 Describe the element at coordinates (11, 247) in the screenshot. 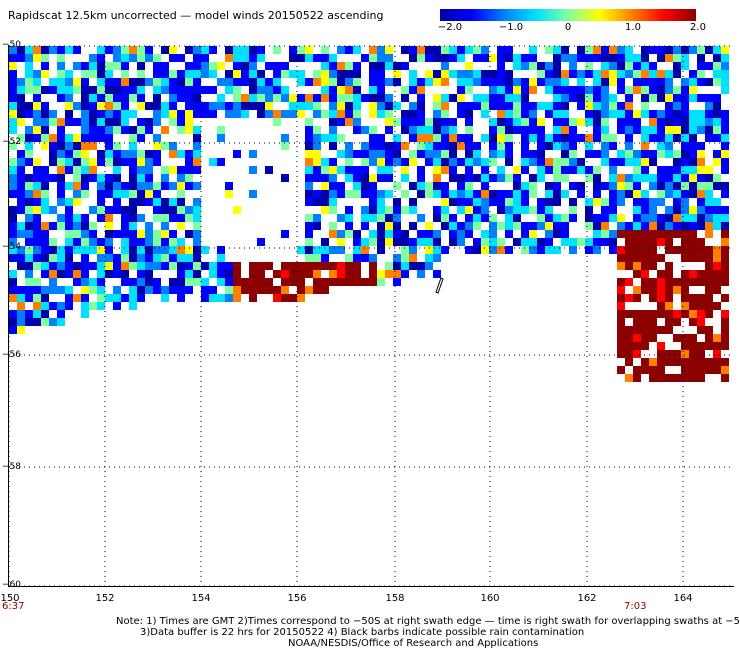

I see `lat-label-54: −54` at that location.